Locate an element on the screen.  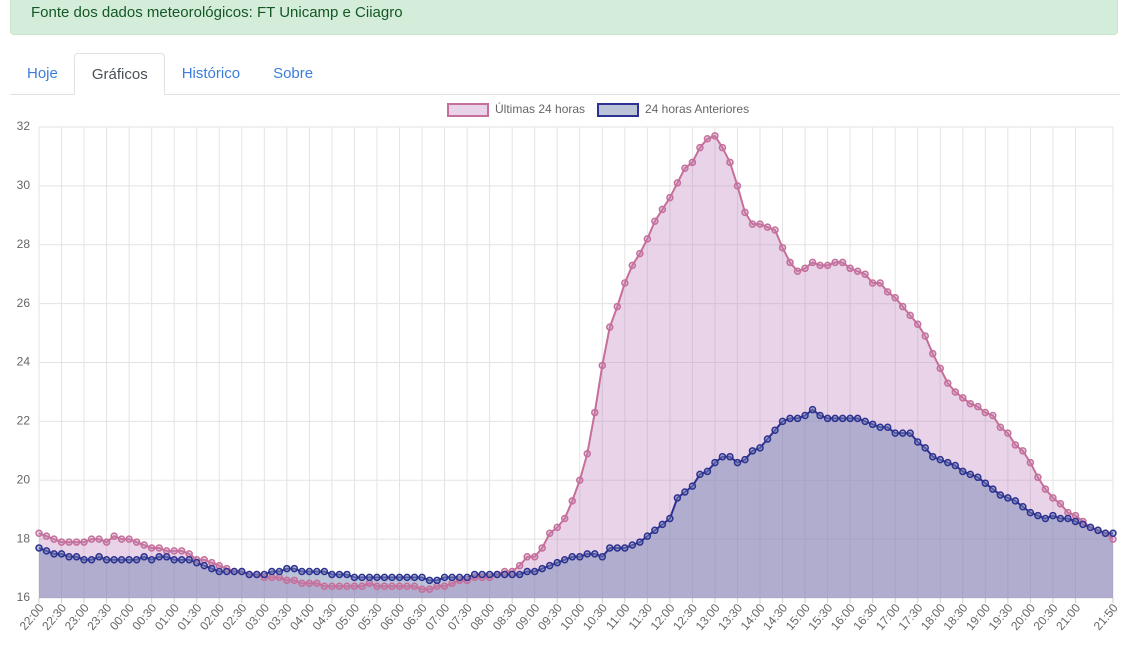
x-tick-label: 22:30 is located at coordinates (54, 617).